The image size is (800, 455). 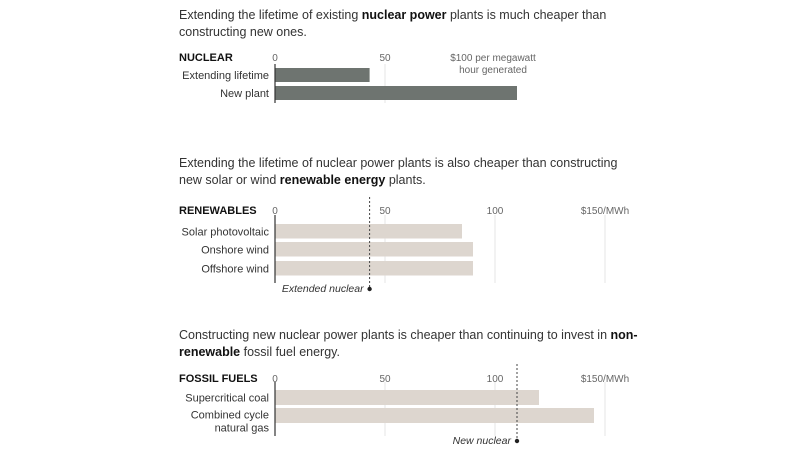 I want to click on section-title: NUCLEAR, so click(x=206, y=58).